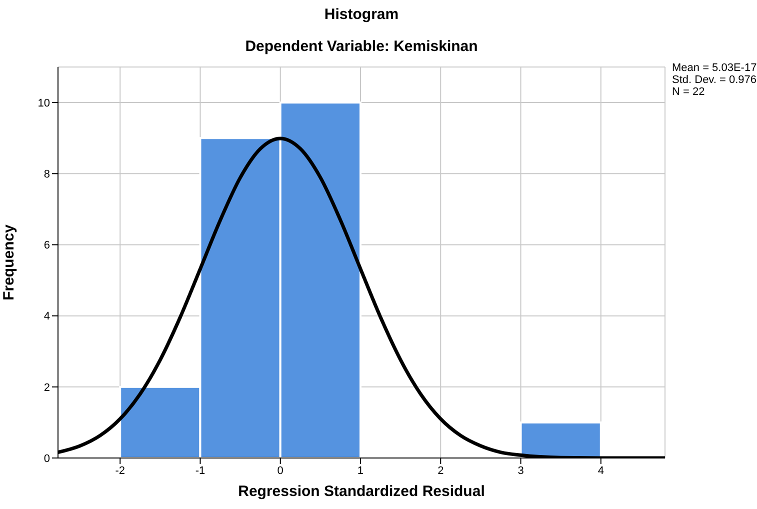 This screenshot has width=757, height=509. Describe the element at coordinates (714, 68) in the screenshot. I see `text: Mean = 5.03E-17` at that location.